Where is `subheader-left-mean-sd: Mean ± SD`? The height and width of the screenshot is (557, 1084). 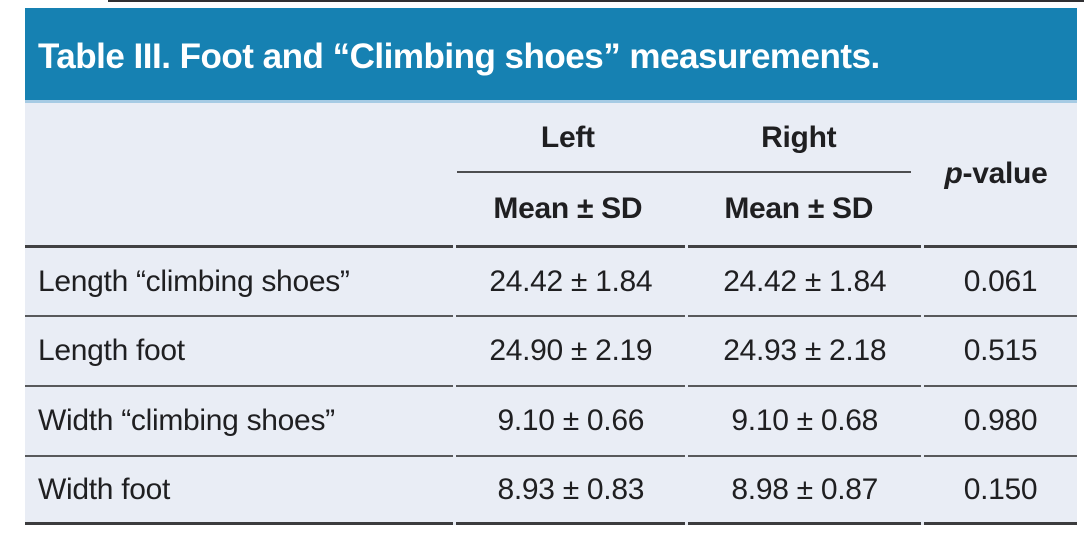
subheader-left-mean-sd: Mean ± SD is located at coordinates (568, 208).